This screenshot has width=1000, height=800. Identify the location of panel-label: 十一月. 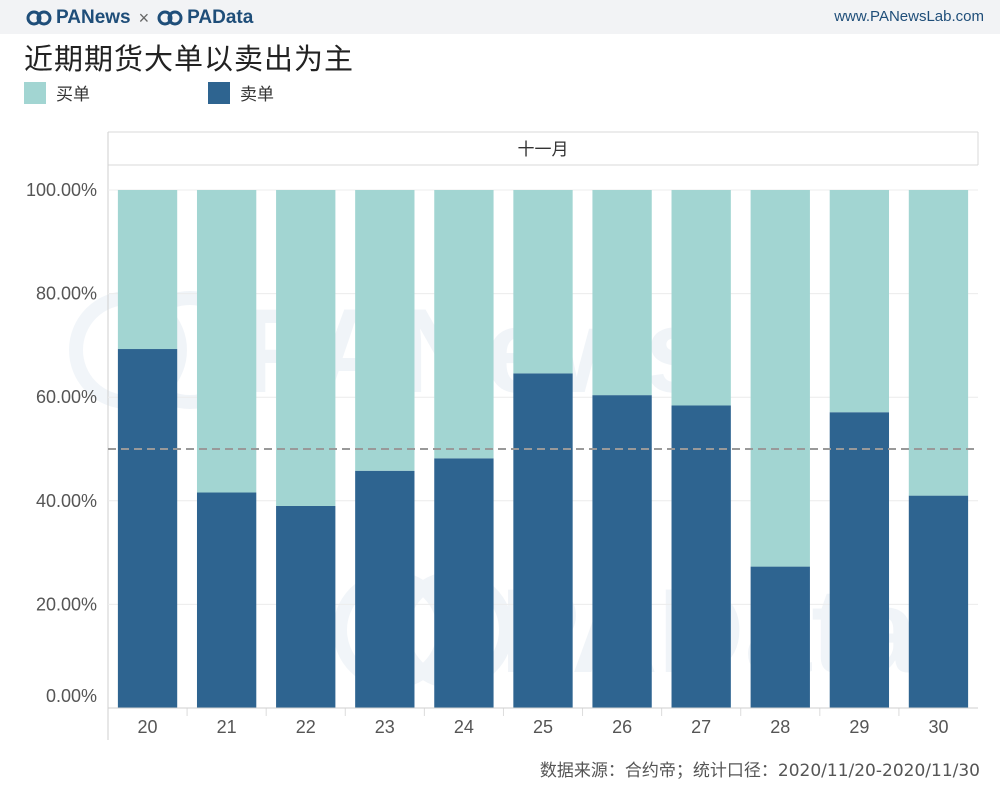
(543, 150).